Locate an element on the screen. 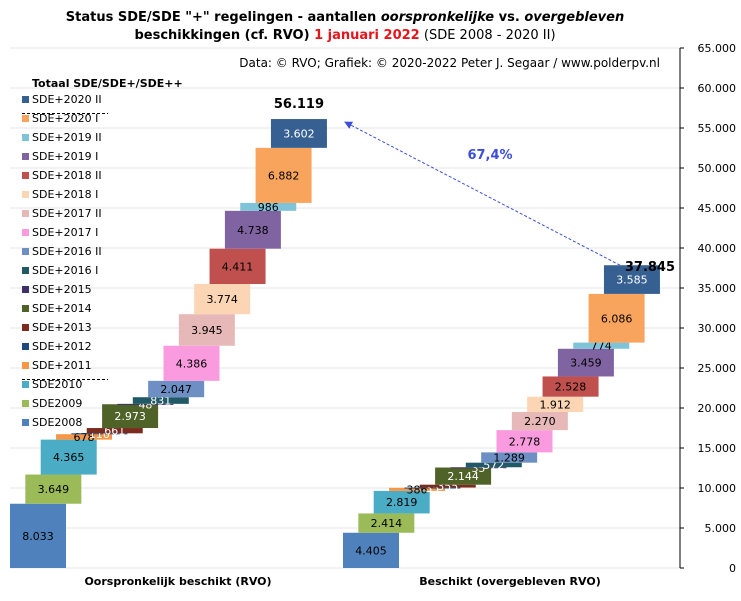 The image size is (741, 601). y-tick-label: 35.000 is located at coordinates (717, 288).